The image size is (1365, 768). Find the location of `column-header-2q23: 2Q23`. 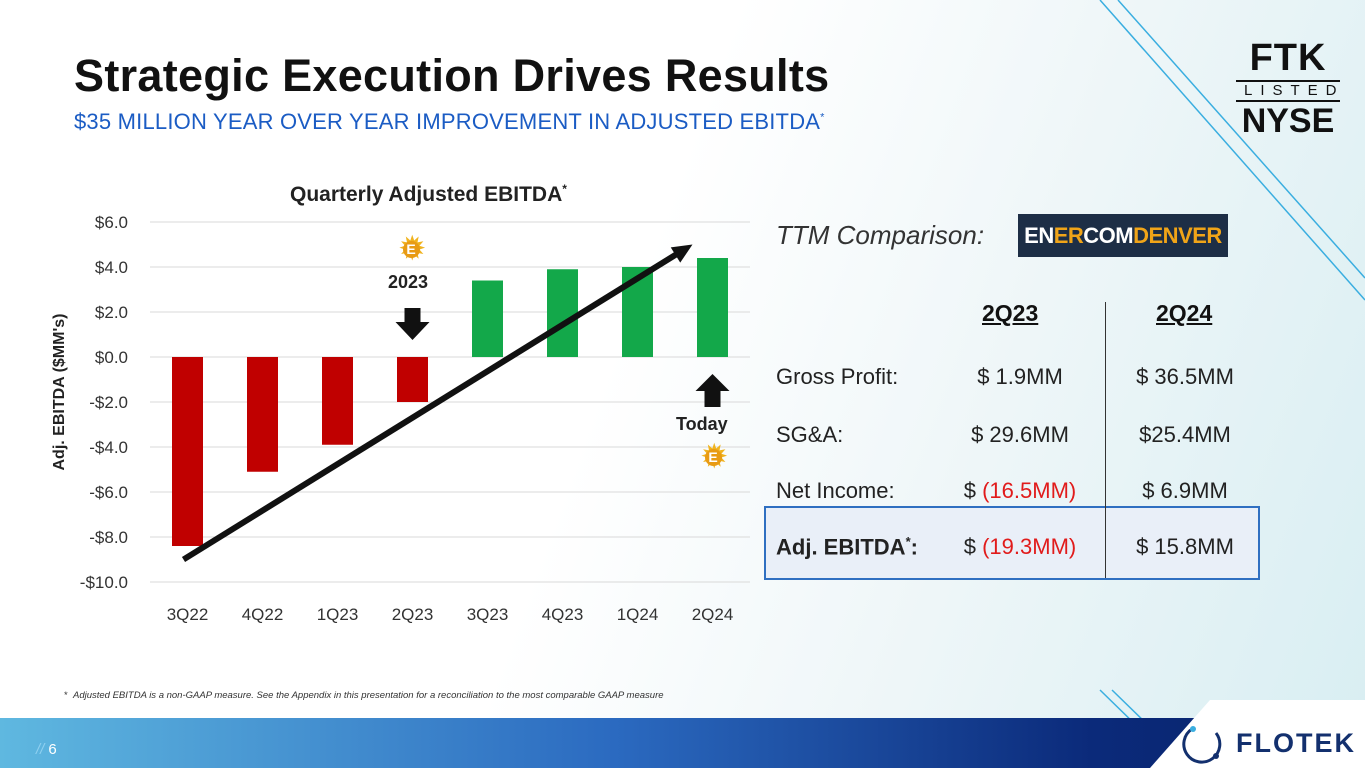

column-header-2q23: 2Q23 is located at coordinates (1010, 313).